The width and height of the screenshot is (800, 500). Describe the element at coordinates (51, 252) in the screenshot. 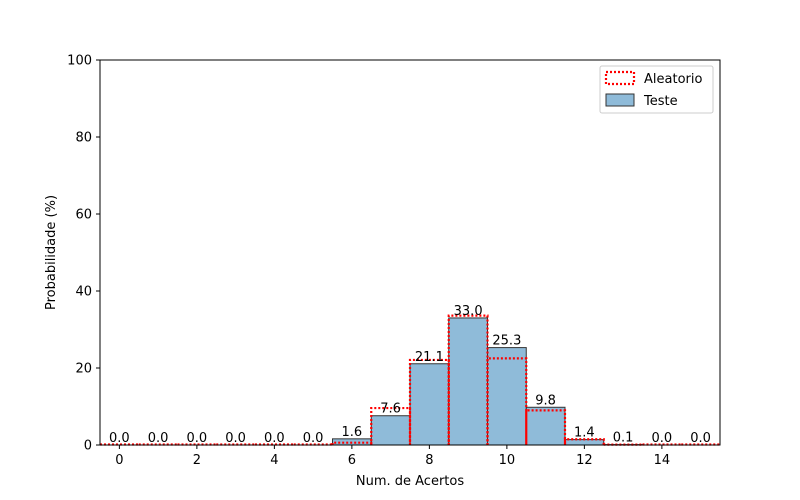

I see `y-axis-label: Probabilidade (%)` at that location.